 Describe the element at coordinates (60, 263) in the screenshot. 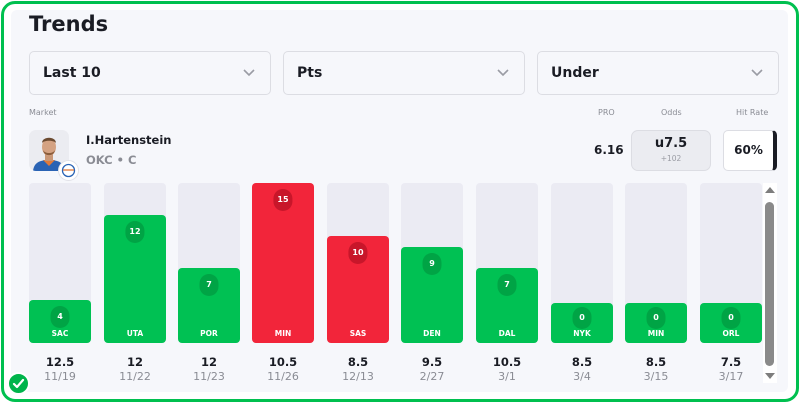

I see `bar-column: 4 SAC` at that location.